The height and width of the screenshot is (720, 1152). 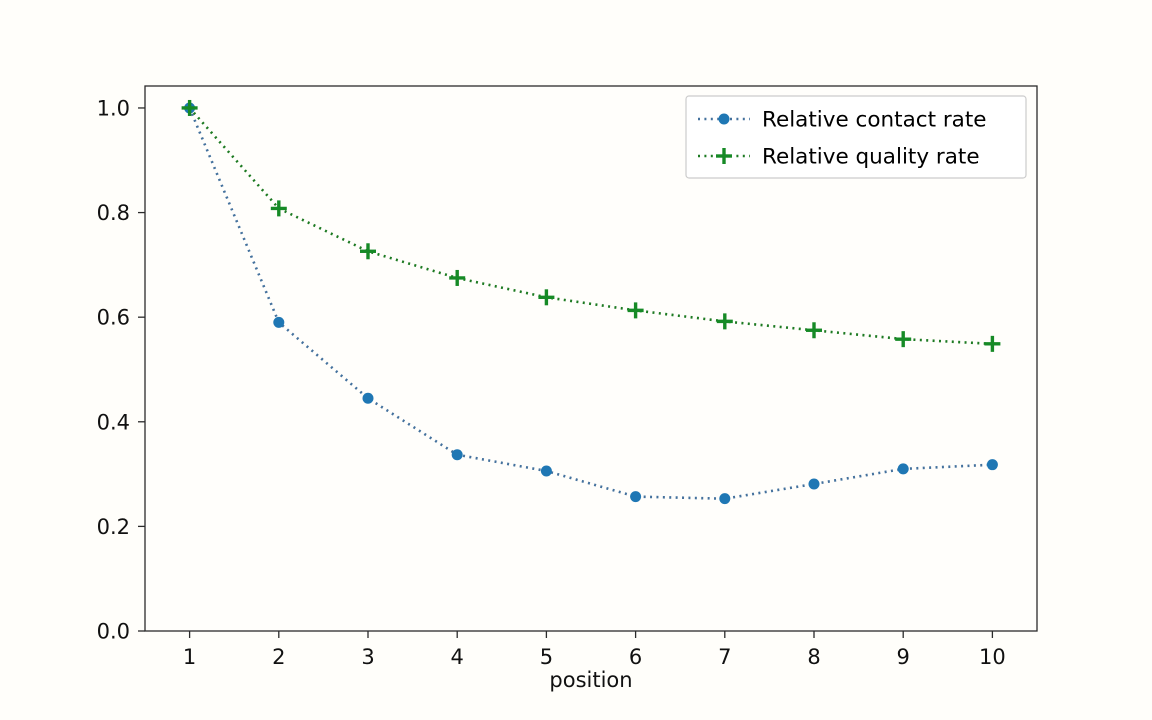 What do you see at coordinates (278, 657) in the screenshot?
I see `x-tick-label: 2` at bounding box center [278, 657].